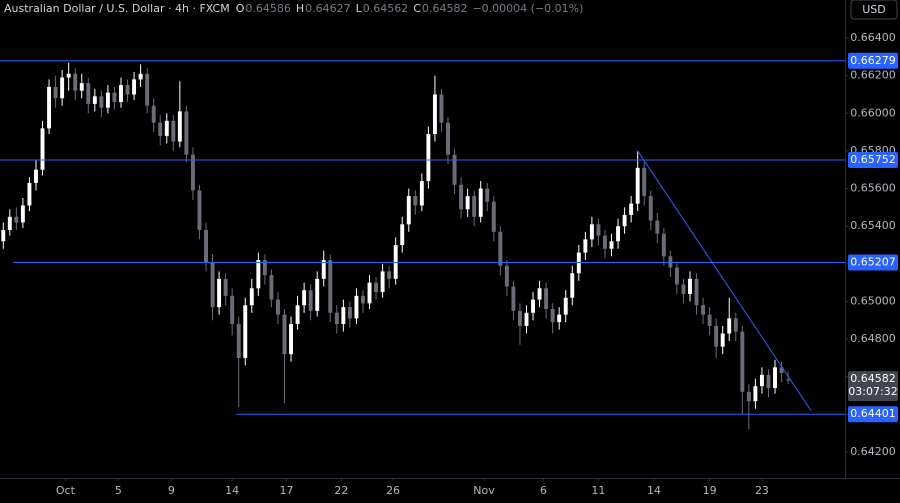 The width and height of the screenshot is (900, 503). What do you see at coordinates (873, 300) in the screenshot?
I see `y-tick-label: 0.65000` at bounding box center [873, 300].